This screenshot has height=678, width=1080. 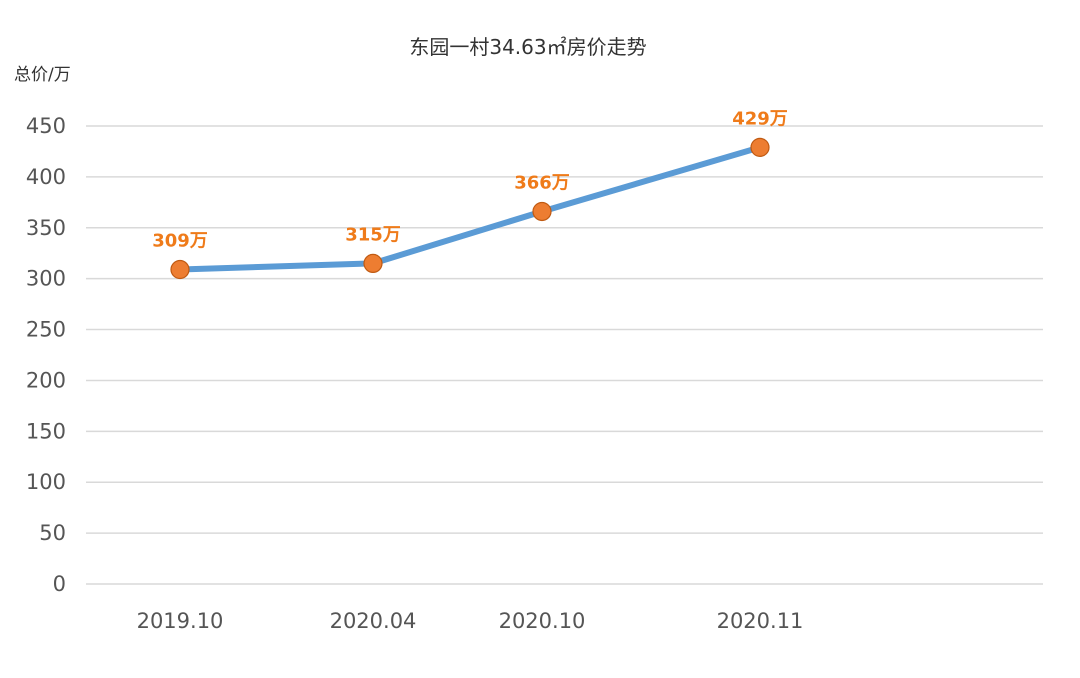 What do you see at coordinates (760, 118) in the screenshot?
I see `data-label: 429万` at bounding box center [760, 118].